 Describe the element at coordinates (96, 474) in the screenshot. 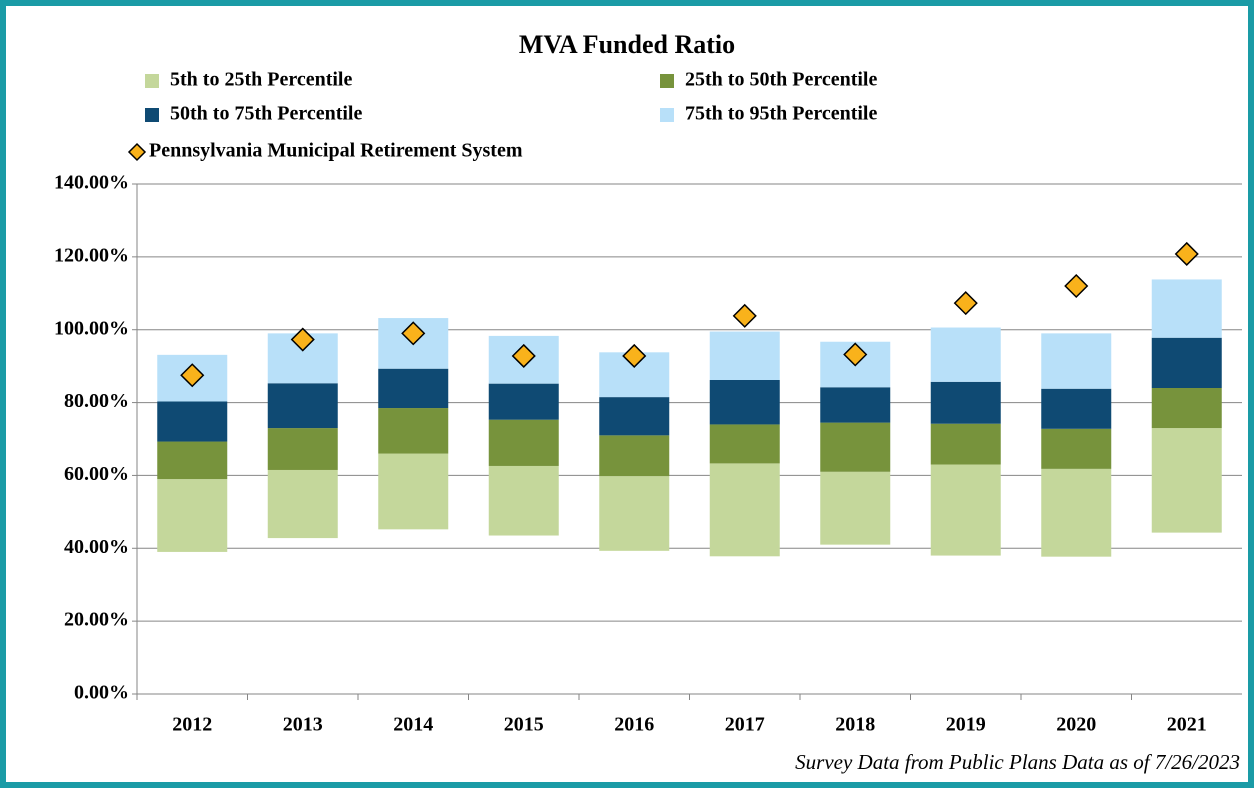

I see `y-tick-label: 60.00%` at that location.